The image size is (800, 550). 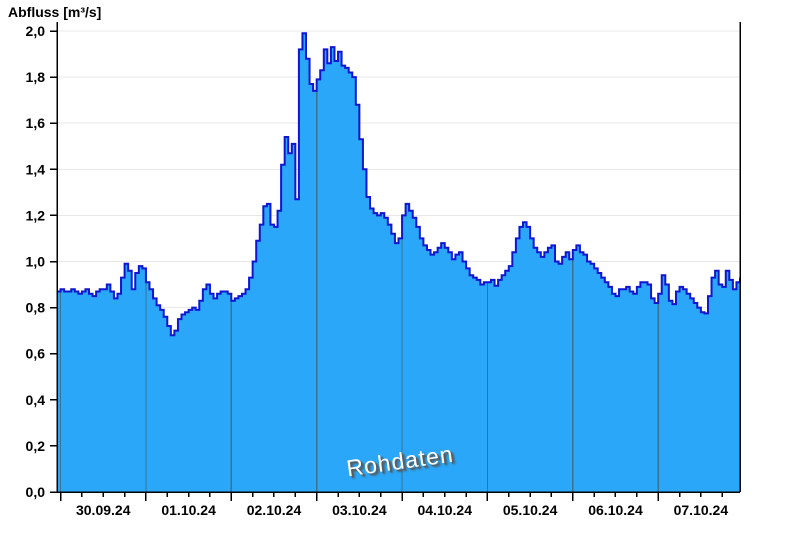 What do you see at coordinates (36, 446) in the screenshot?
I see `y-tick-label: 0,2` at bounding box center [36, 446].